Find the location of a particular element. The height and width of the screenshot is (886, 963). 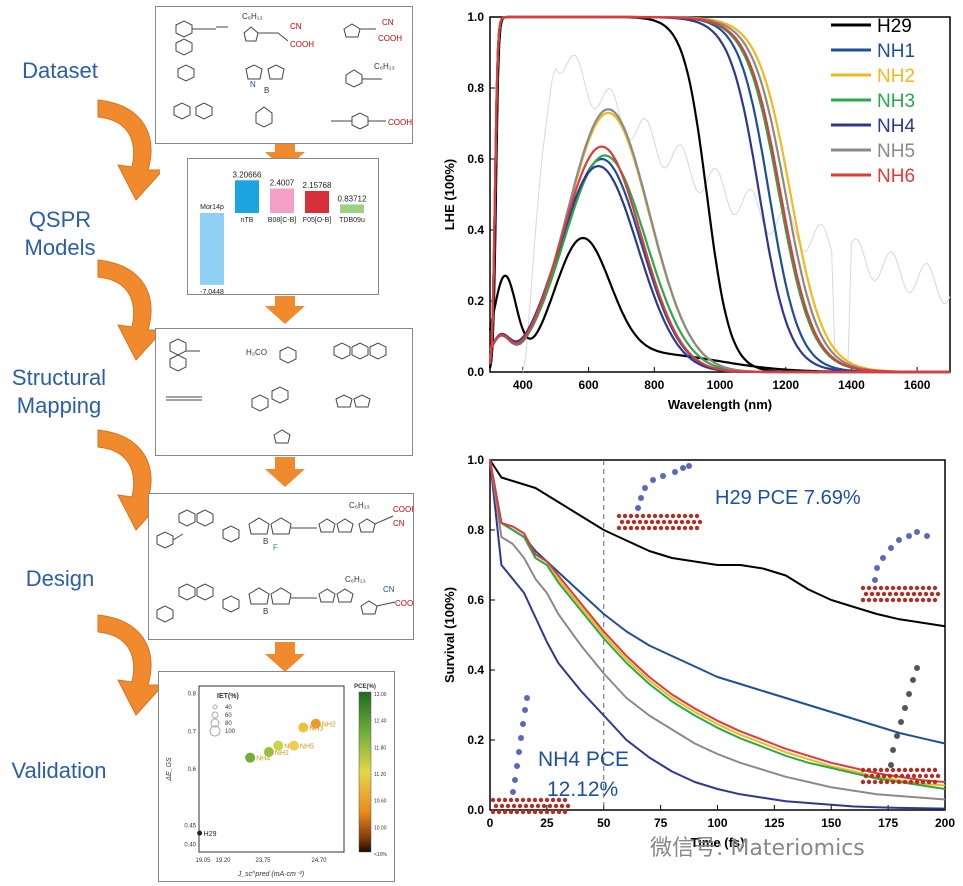

y-tick-label: 0.2 is located at coordinates (475, 301).